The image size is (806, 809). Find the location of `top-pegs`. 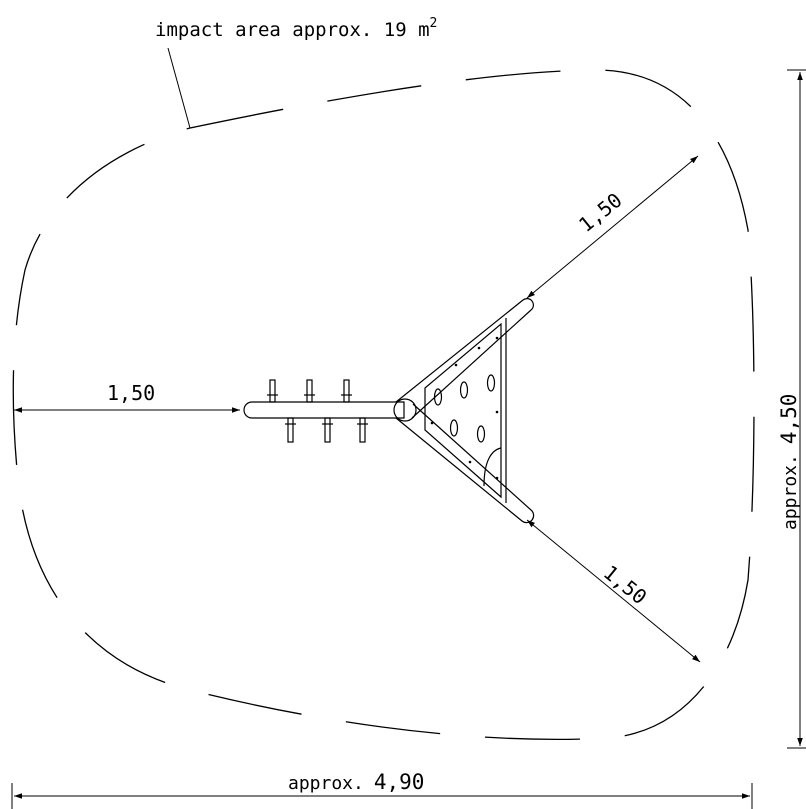

top-pegs is located at coordinates (309, 391).